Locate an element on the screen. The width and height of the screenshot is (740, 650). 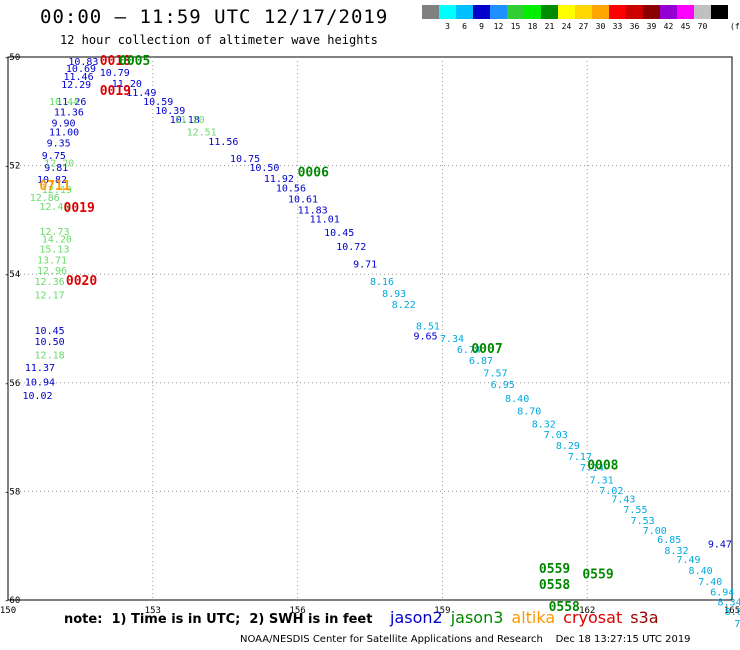
wave-height-label: 11.36 is located at coordinates (69, 113).